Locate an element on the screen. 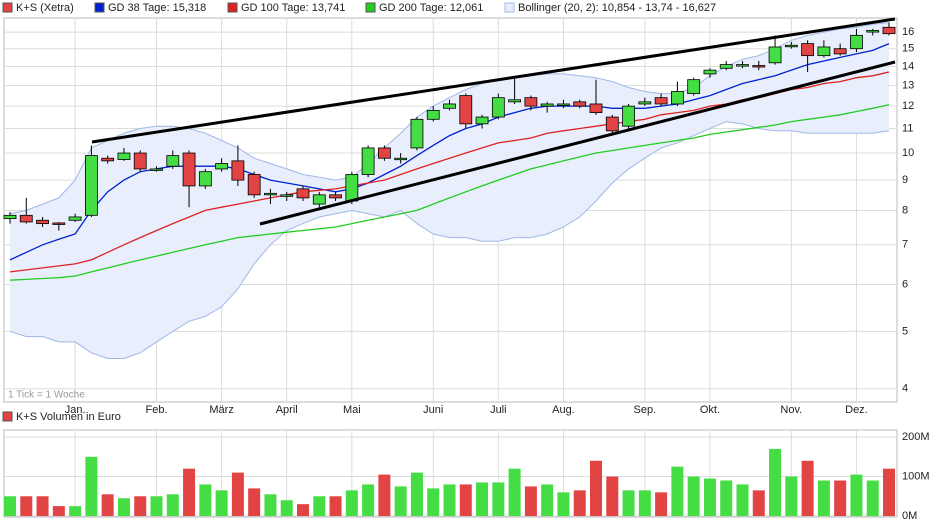  x-tick-label: Aug. is located at coordinates (563, 410).